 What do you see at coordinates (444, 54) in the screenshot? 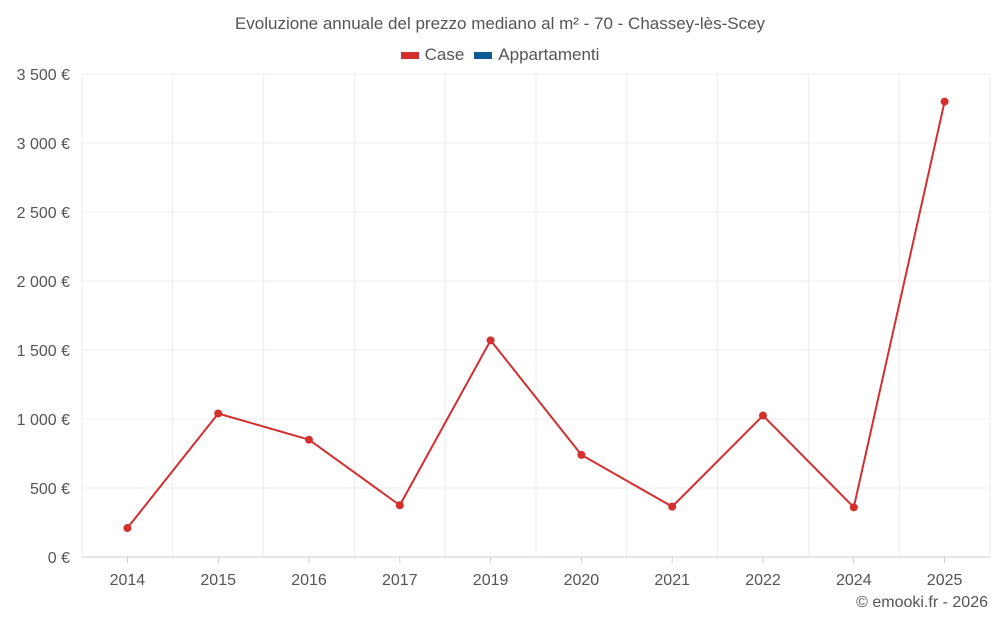
I see `legend-label-case: Case` at bounding box center [444, 54].